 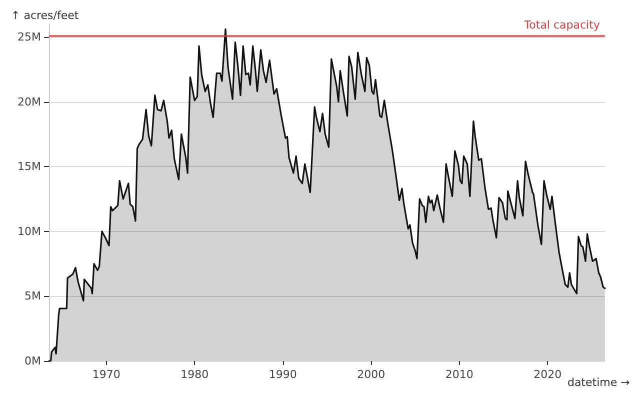 I want to click on y-tick-label: 0M, so click(x=32, y=361).